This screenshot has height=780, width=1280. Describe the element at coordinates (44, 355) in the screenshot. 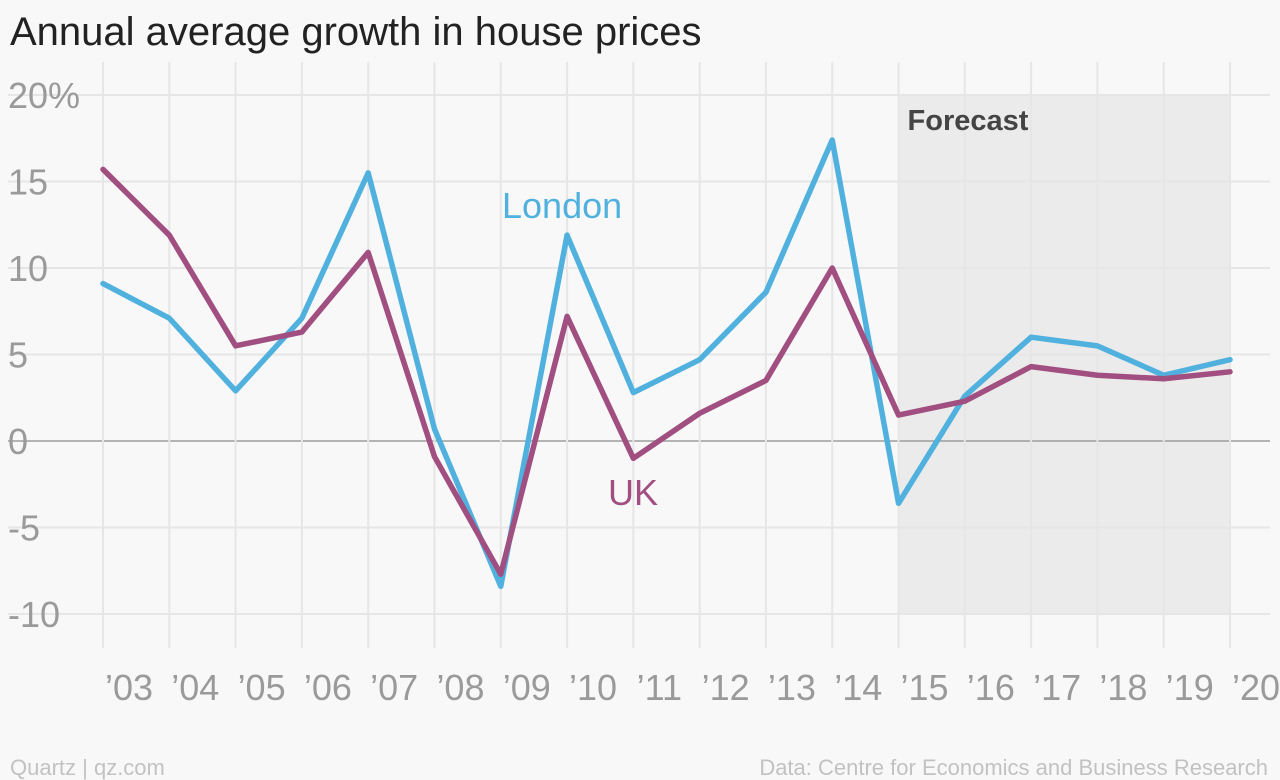

I see `y-axis-ticks: 20% 15 10 5 0 -5 -10` at that location.